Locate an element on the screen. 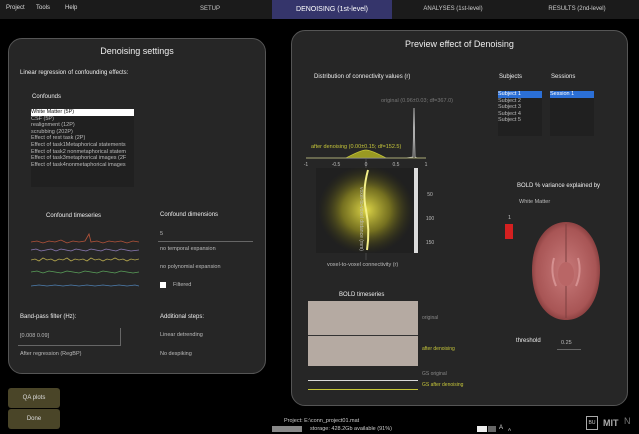 The width and height of the screenshot is (639, 434). confound-dimensions-label: Confound dimensions is located at coordinates (189, 215).